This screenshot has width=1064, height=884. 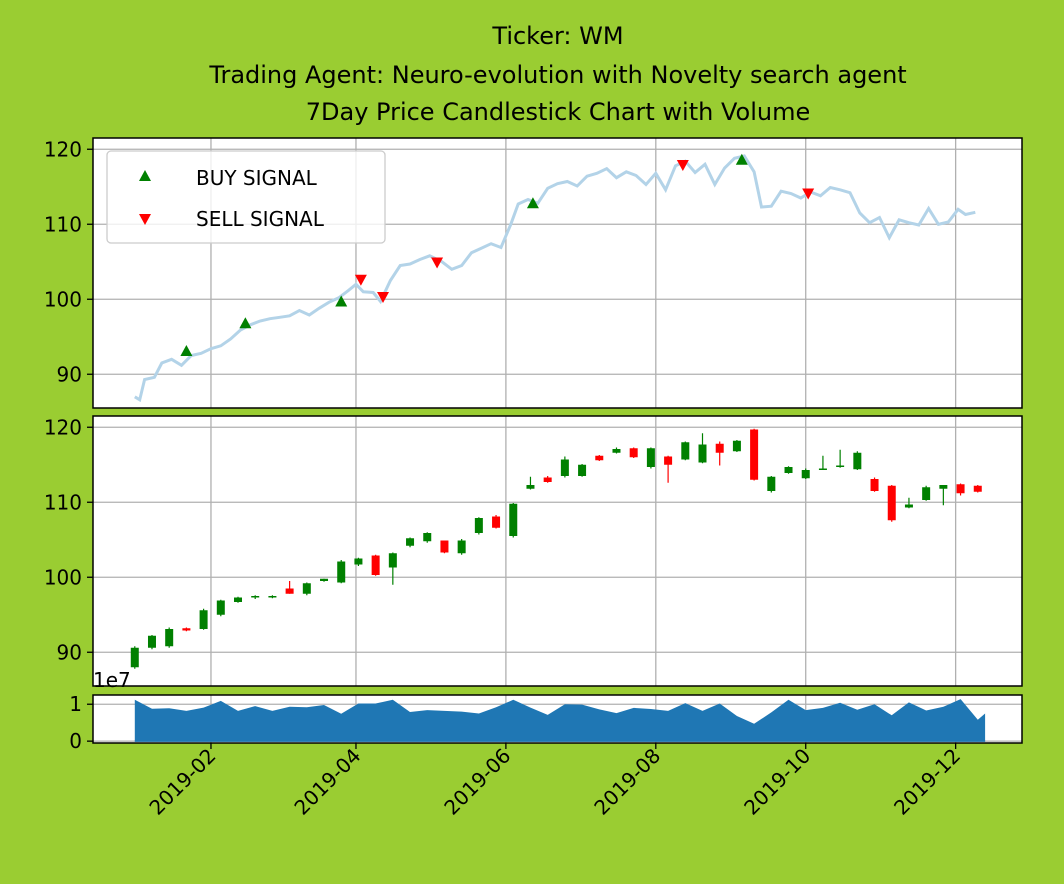 What do you see at coordinates (246, 197) in the screenshot?
I see `legend-box` at bounding box center [246, 197].